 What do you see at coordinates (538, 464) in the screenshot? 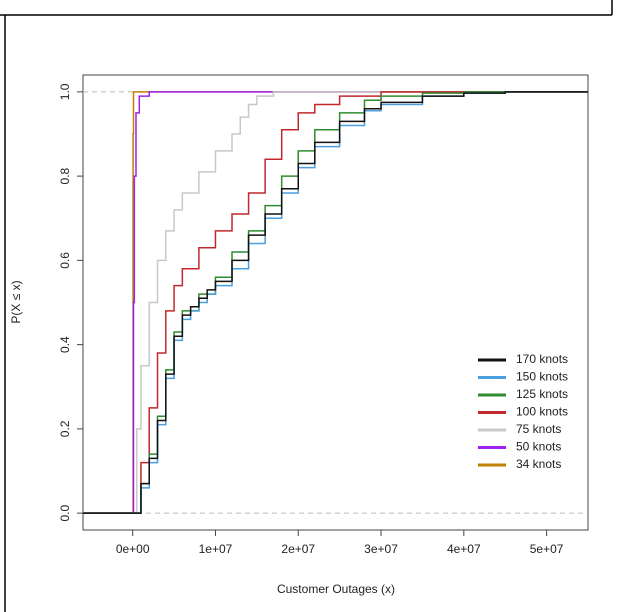
I see `legend-label: 34 knots` at bounding box center [538, 464].